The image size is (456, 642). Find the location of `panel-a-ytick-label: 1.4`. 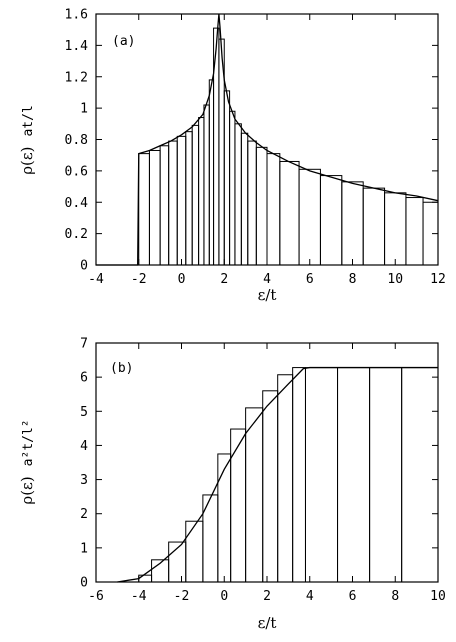

panel-a-ytick-label: 1.4 is located at coordinates (77, 46).